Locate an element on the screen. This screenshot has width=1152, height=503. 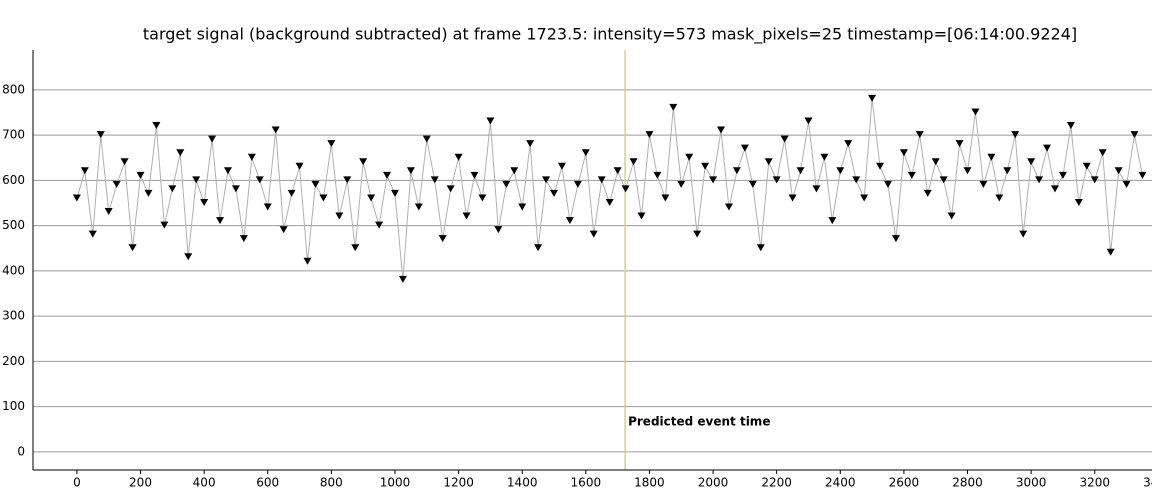
x-tick-label: 2000 is located at coordinates (713, 483).